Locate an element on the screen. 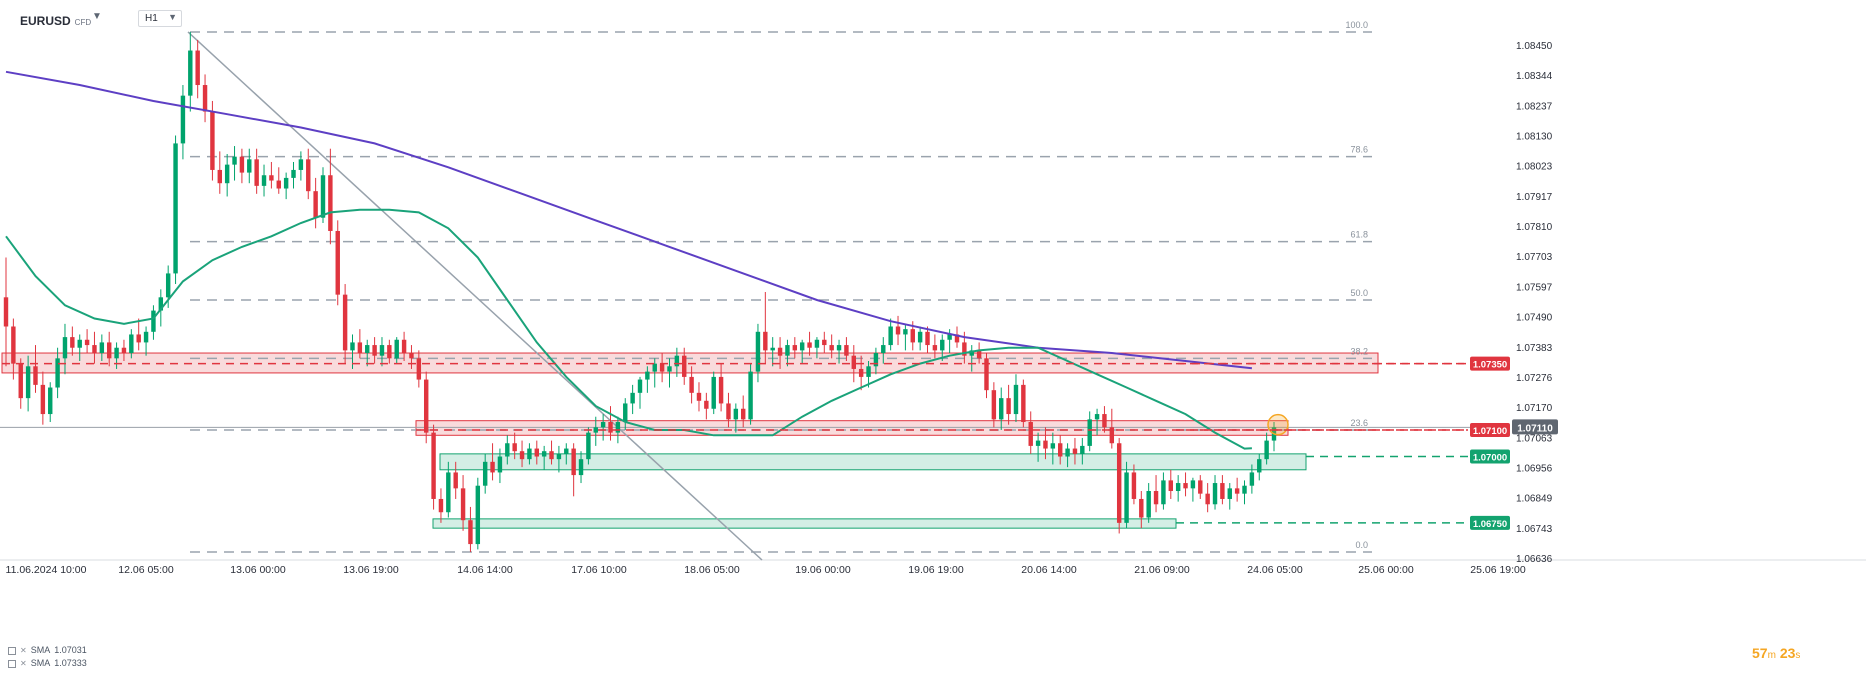 The image size is (1866, 700). y-tick-label: 1.08130 is located at coordinates (1534, 137).